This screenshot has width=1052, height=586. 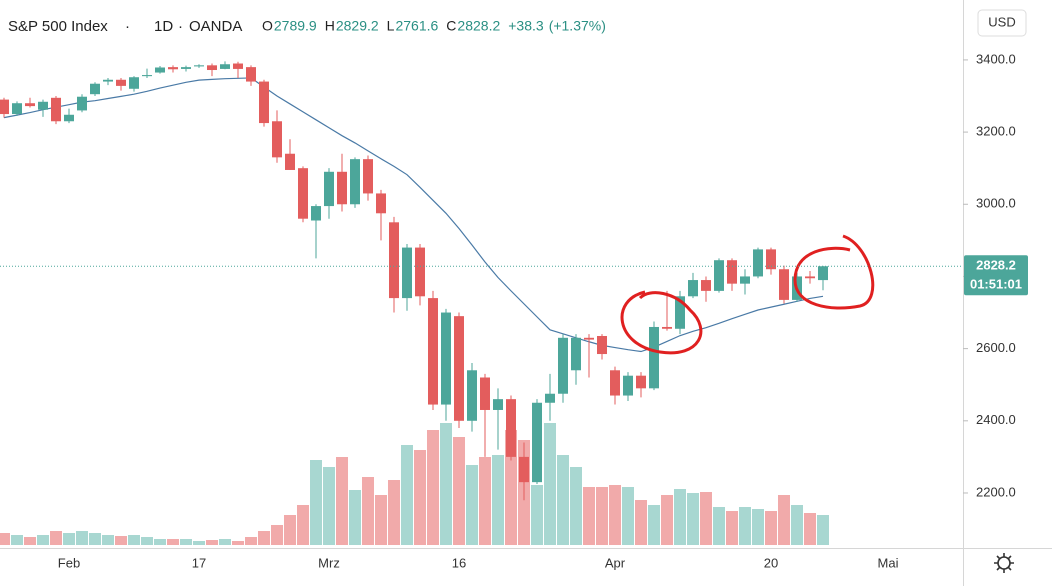 What do you see at coordinates (163, 26) in the screenshot?
I see `interval: 1D` at bounding box center [163, 26].